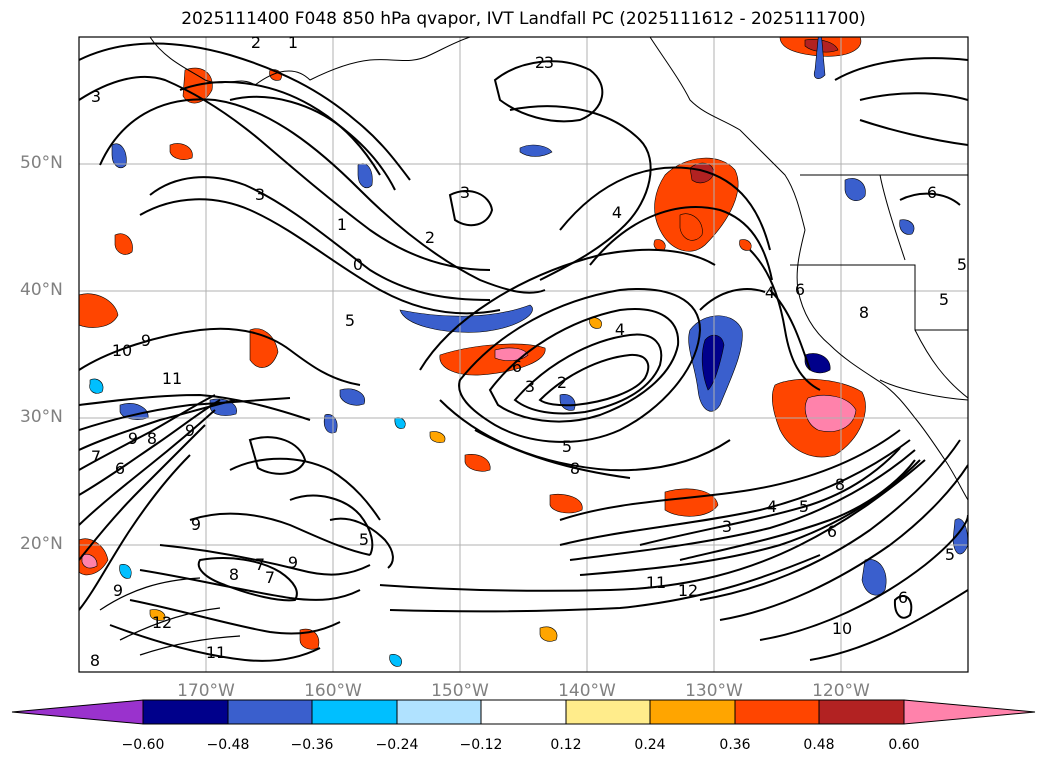 The height and width of the screenshot is (765, 1047). Describe the element at coordinates (41, 544) in the screenshot. I see `lat-label-20n: 20°N` at that location.